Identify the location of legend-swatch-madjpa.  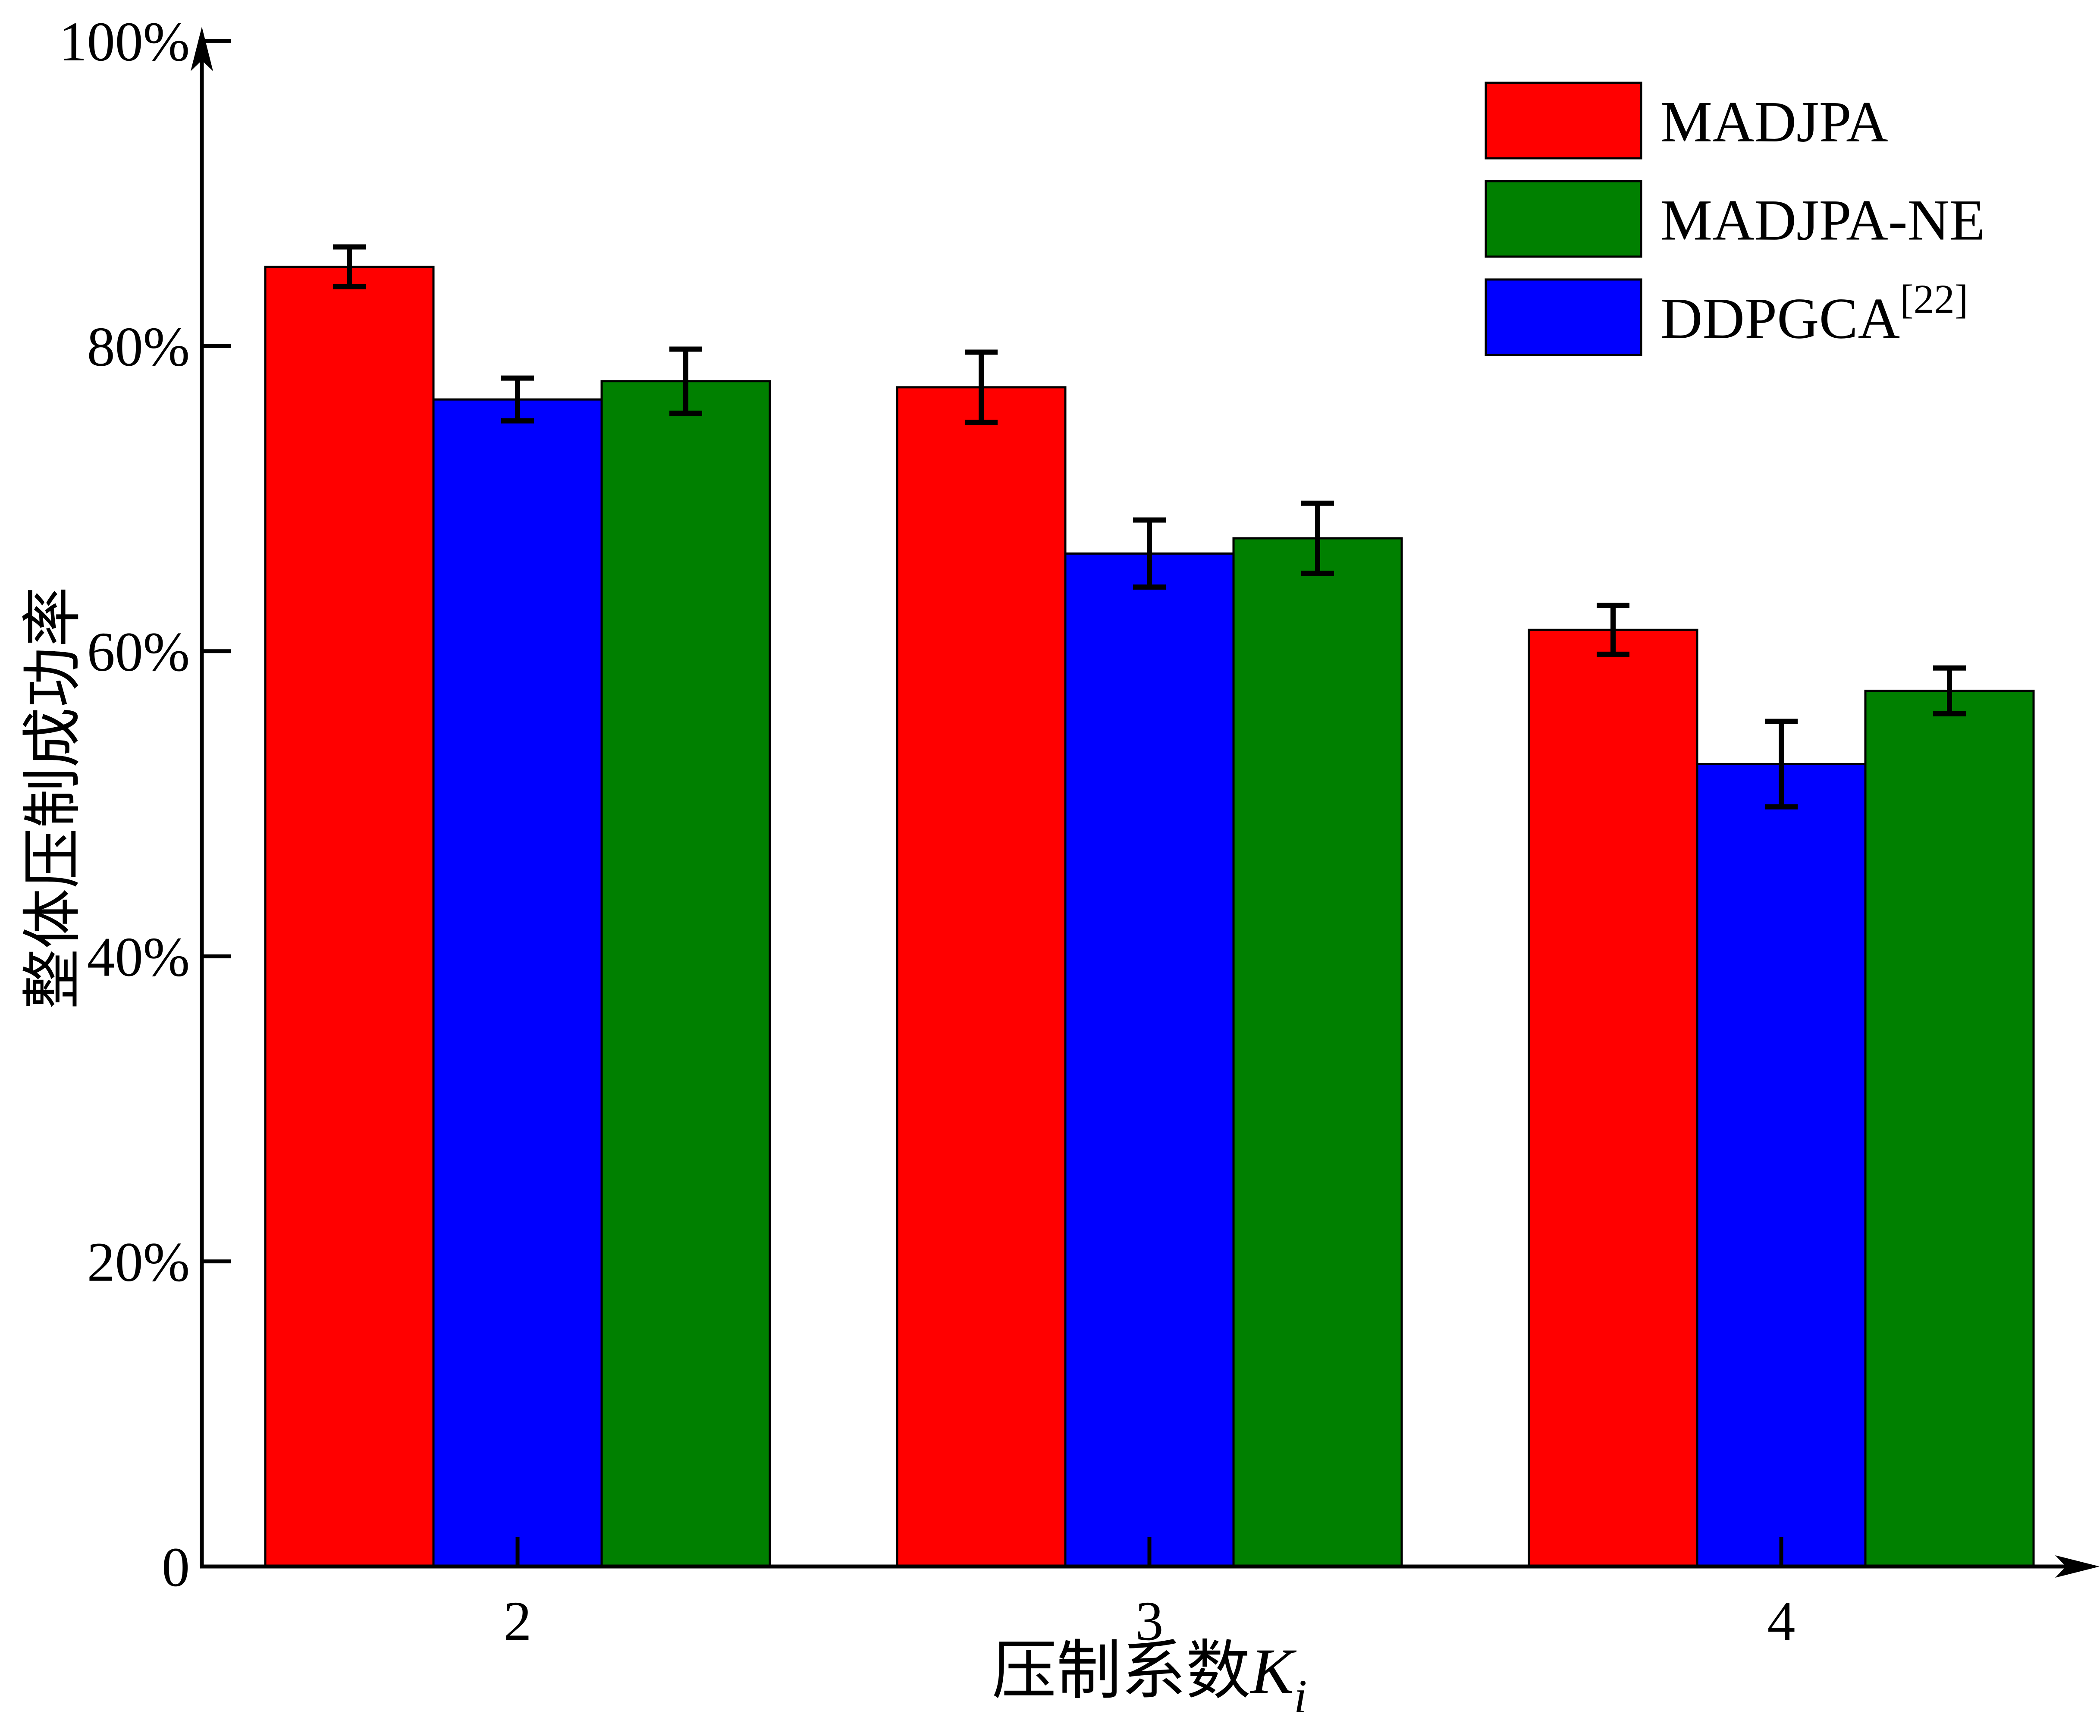
(1563, 121).